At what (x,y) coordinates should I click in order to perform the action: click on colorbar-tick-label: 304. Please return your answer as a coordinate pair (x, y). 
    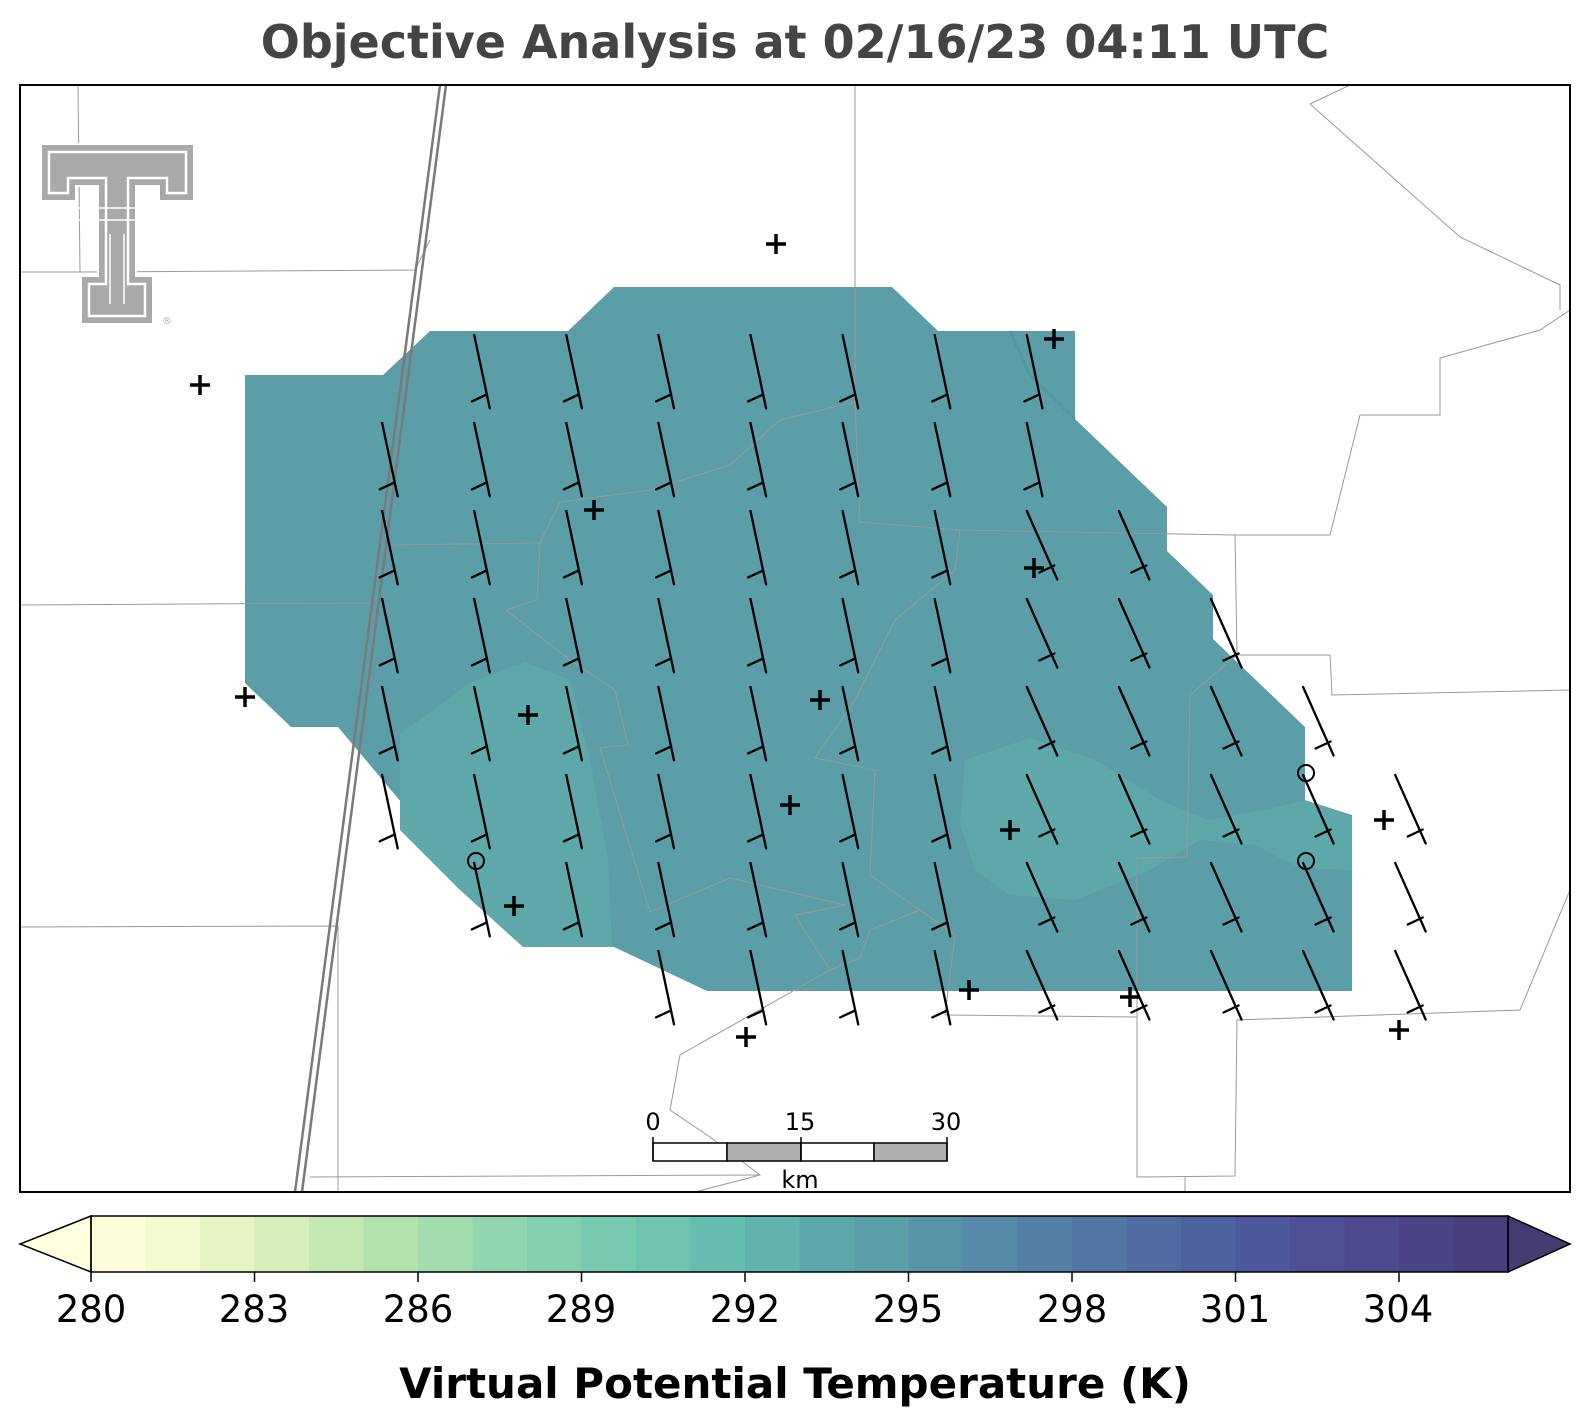
    Looking at the image, I should click on (1398, 1309).